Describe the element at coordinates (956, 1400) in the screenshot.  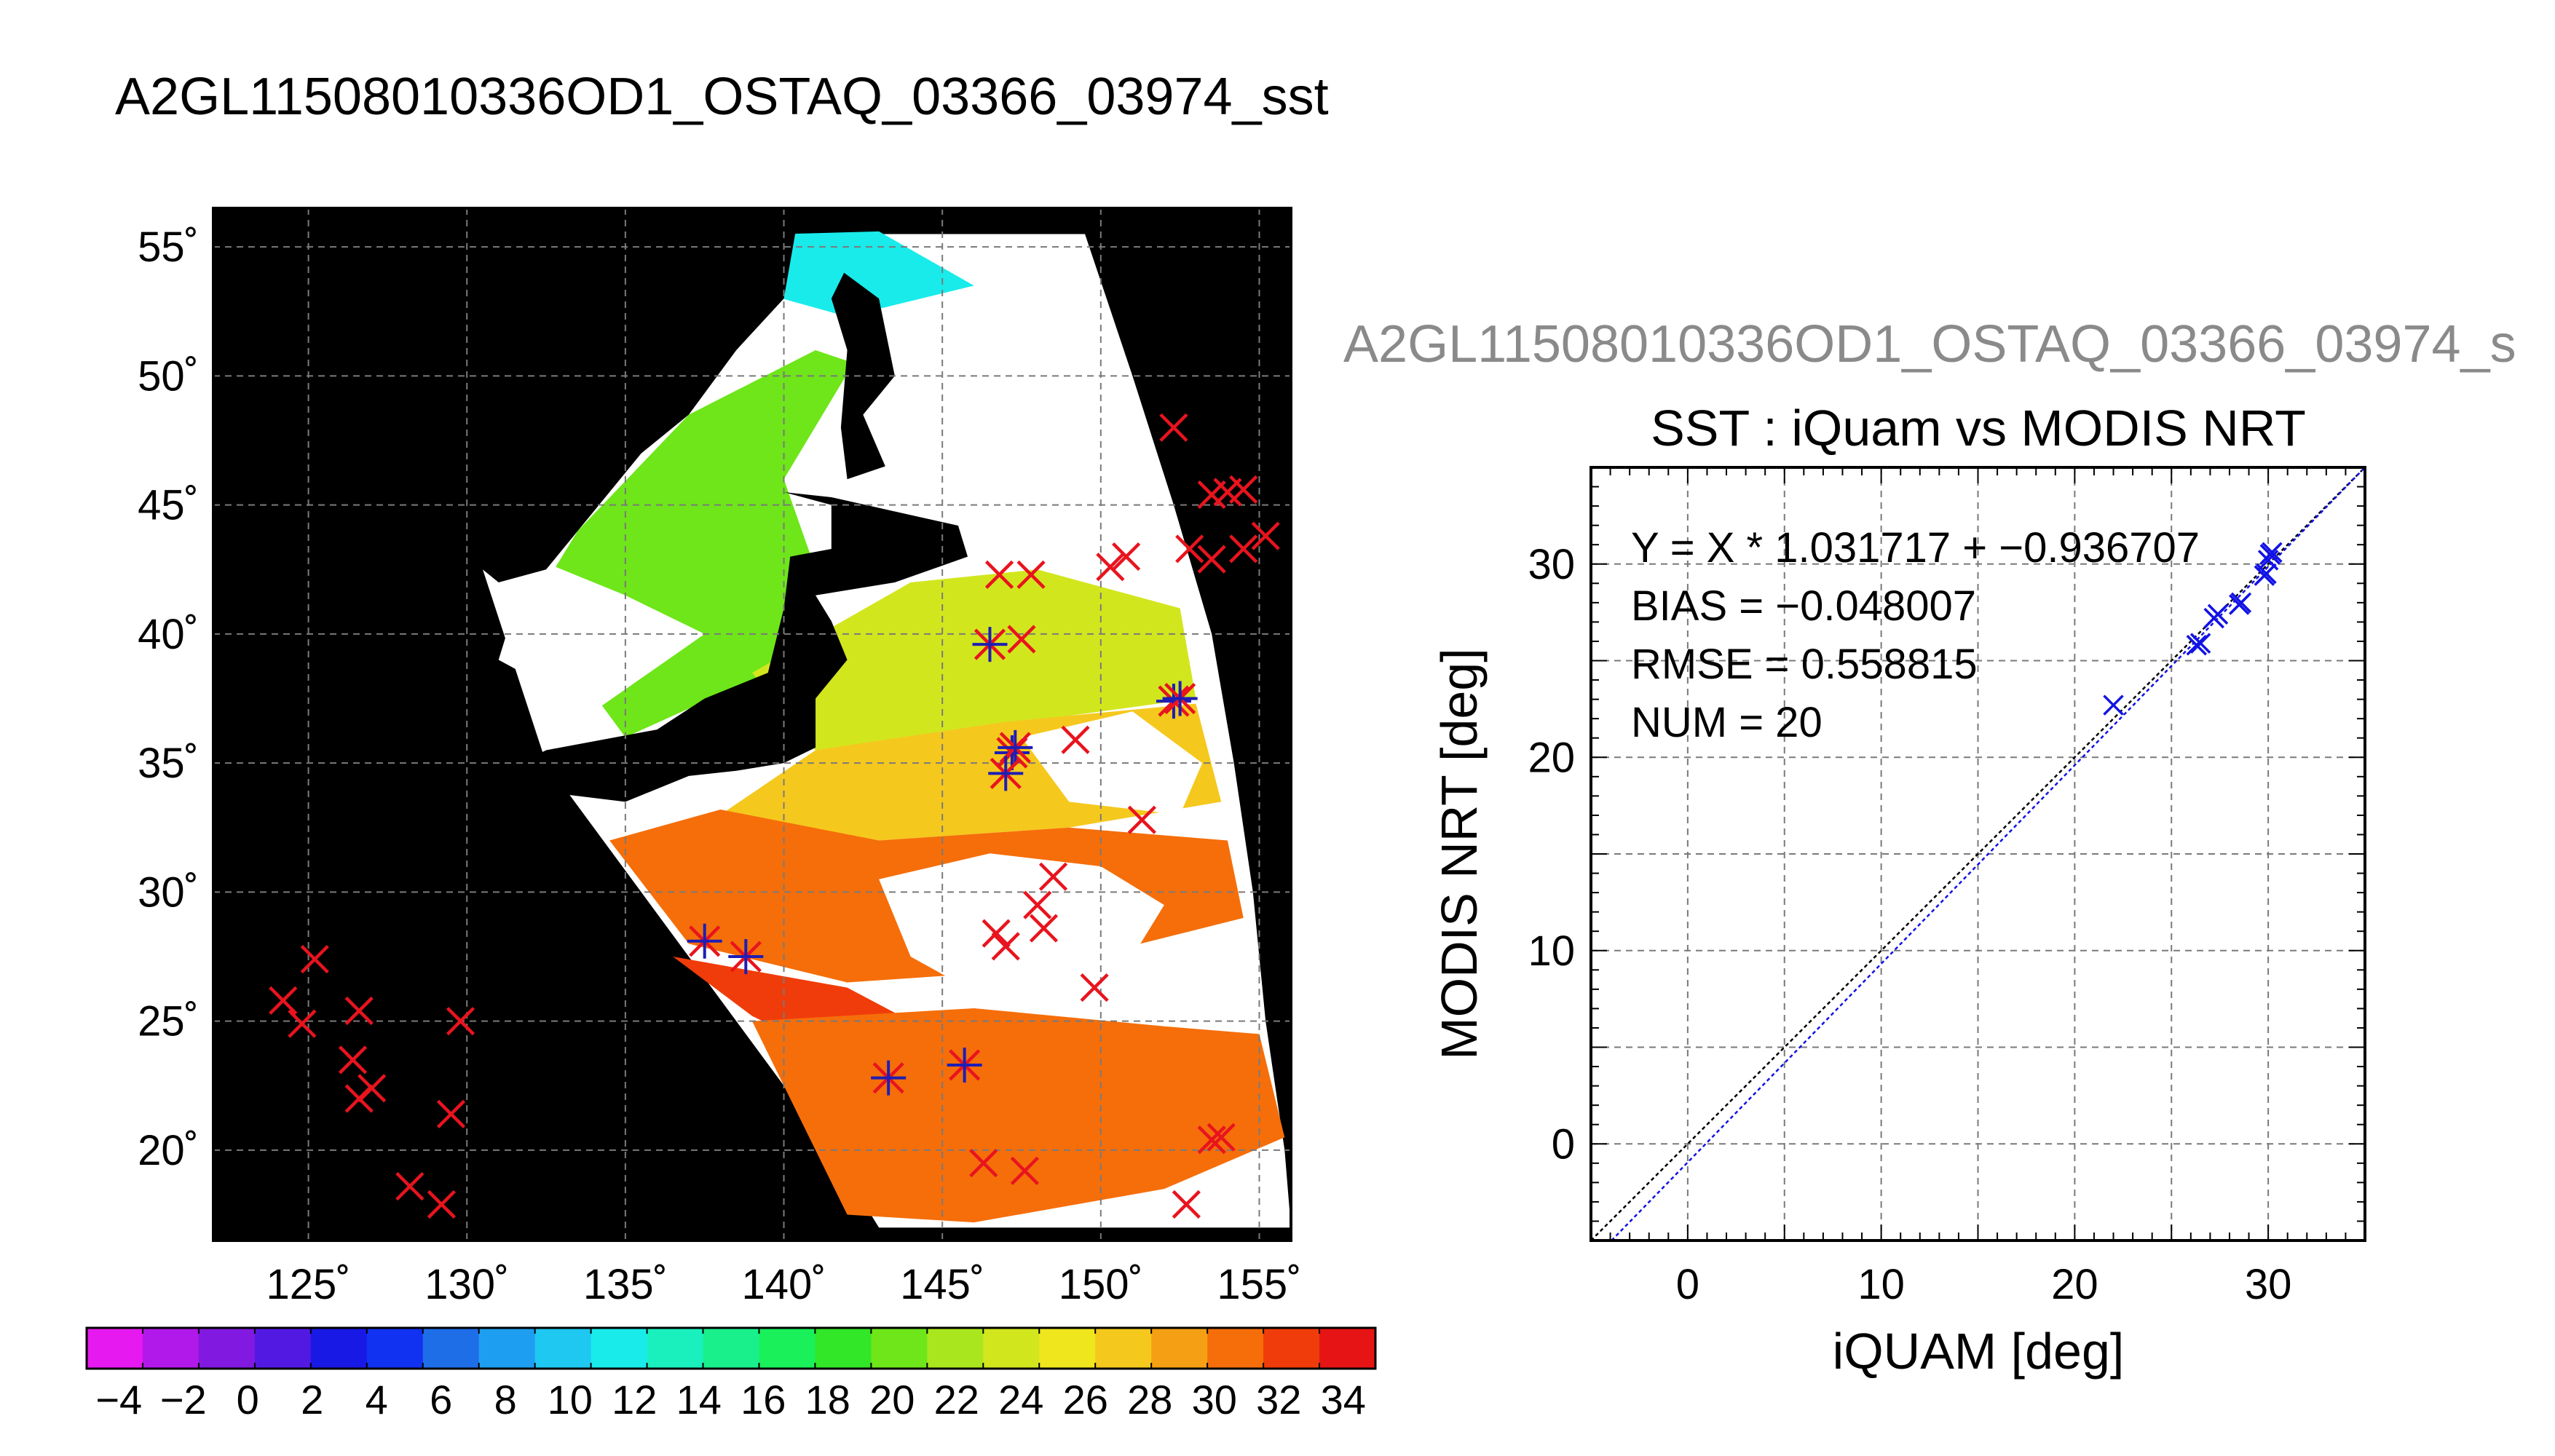
I see `colorbar-tick-label: 22` at that location.